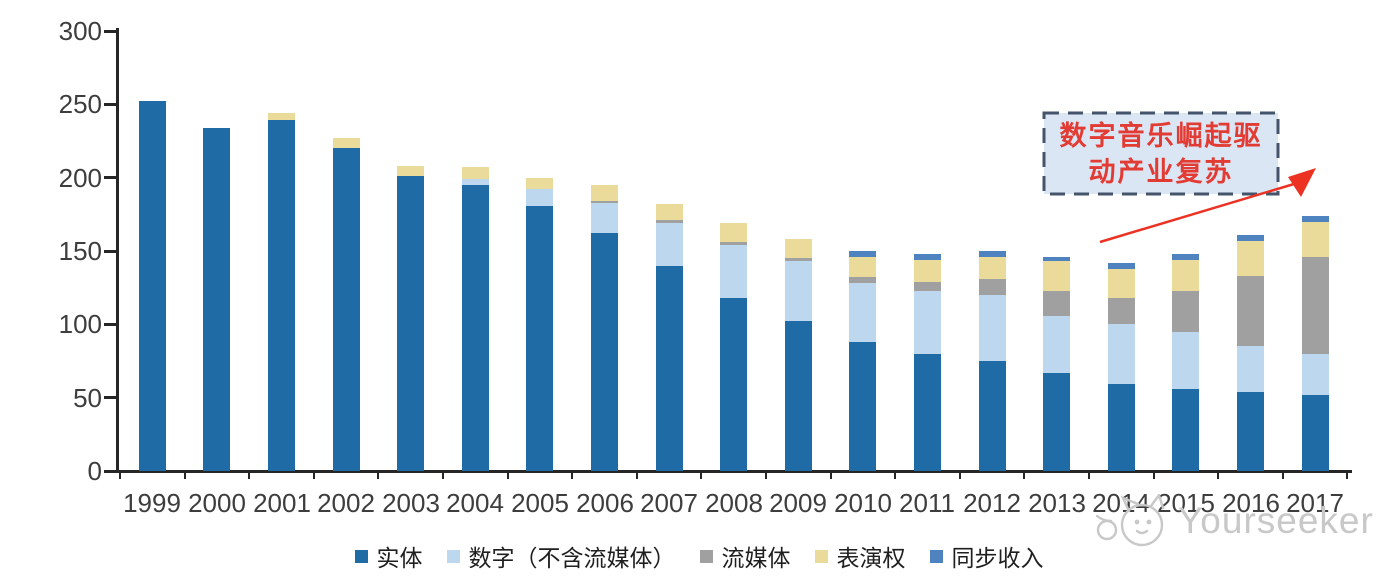  What do you see at coordinates (734, 503) in the screenshot?
I see `x-axis-label: 2008` at bounding box center [734, 503].